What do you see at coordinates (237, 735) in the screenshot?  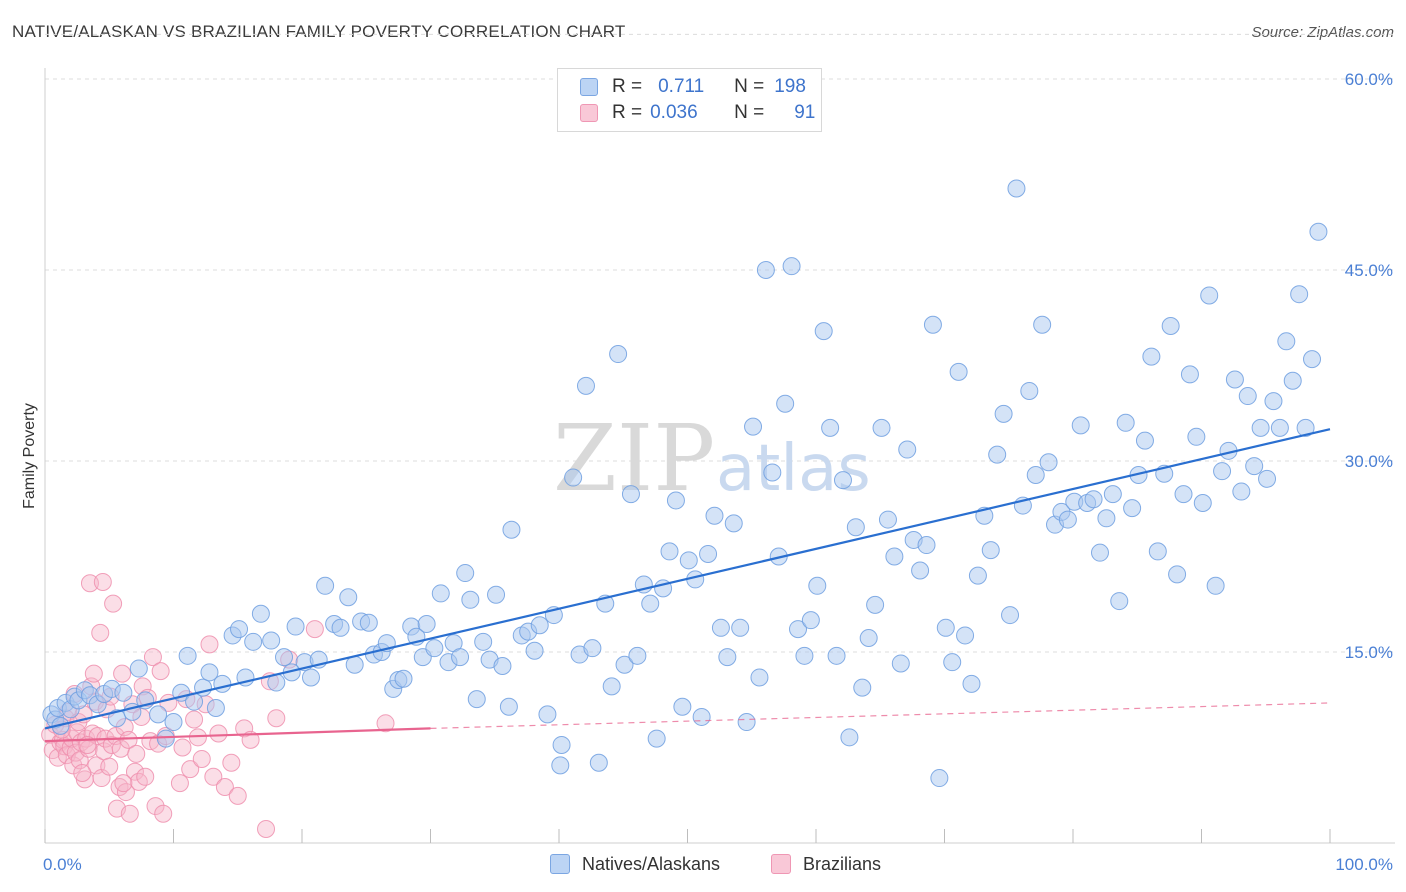 I see `brazilians-trend-line` at bounding box center [237, 735].